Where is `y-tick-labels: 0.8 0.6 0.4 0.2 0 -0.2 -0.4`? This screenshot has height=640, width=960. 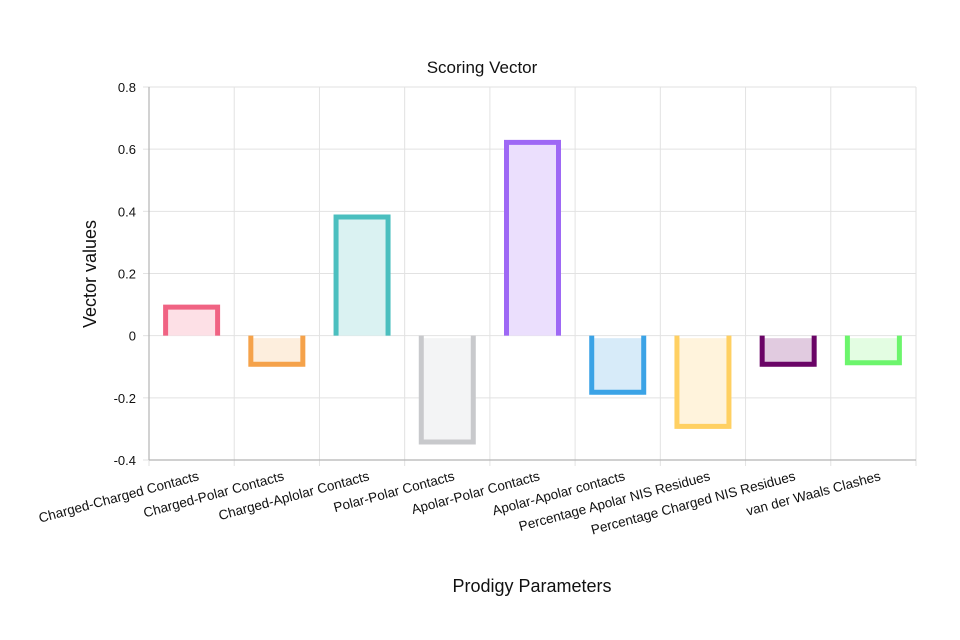
y-tick-labels: 0.8 0.6 0.4 0.2 0 -0.2 -0.4 is located at coordinates (125, 274).